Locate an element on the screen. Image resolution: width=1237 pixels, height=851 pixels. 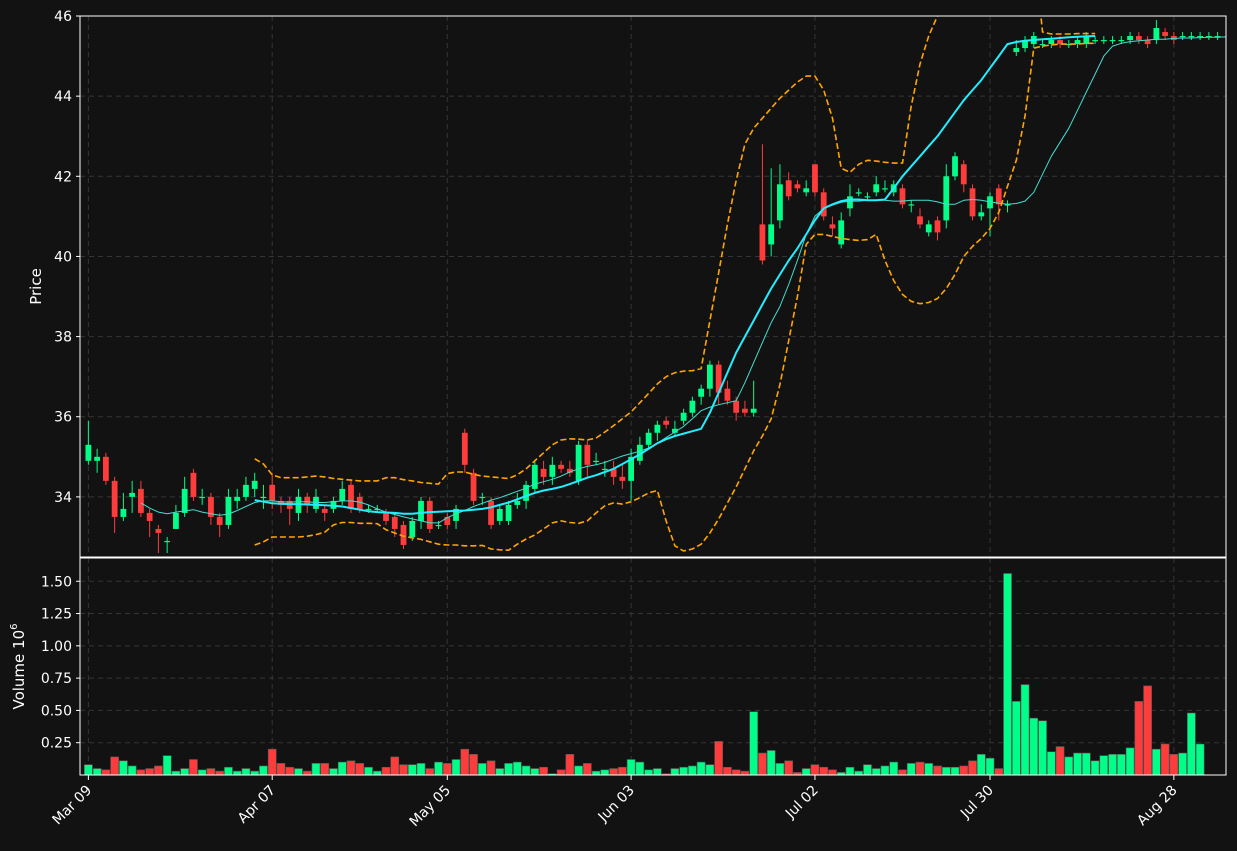
xtick-label: Mar 09 is located at coordinates (72, 806).